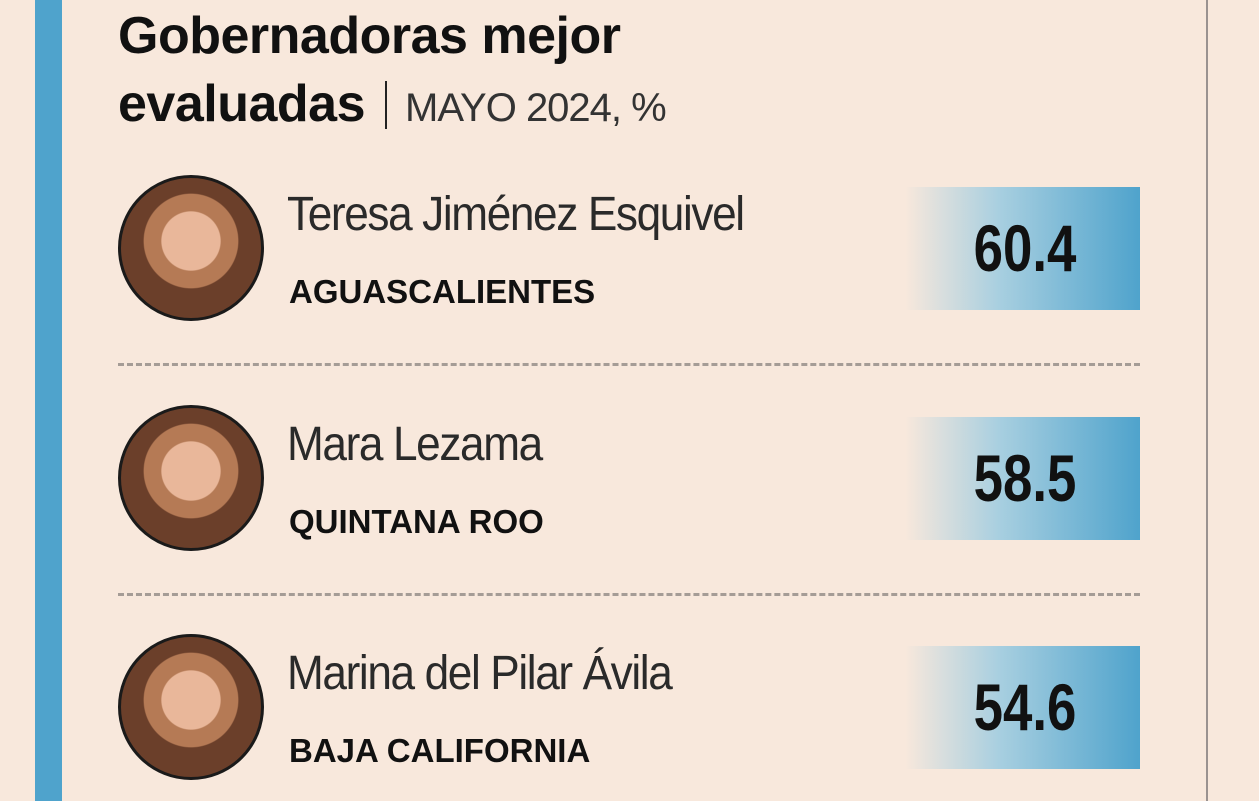 The image size is (1259, 801). What do you see at coordinates (1025, 477) in the screenshot?
I see `approval-value: 58.5` at bounding box center [1025, 477].